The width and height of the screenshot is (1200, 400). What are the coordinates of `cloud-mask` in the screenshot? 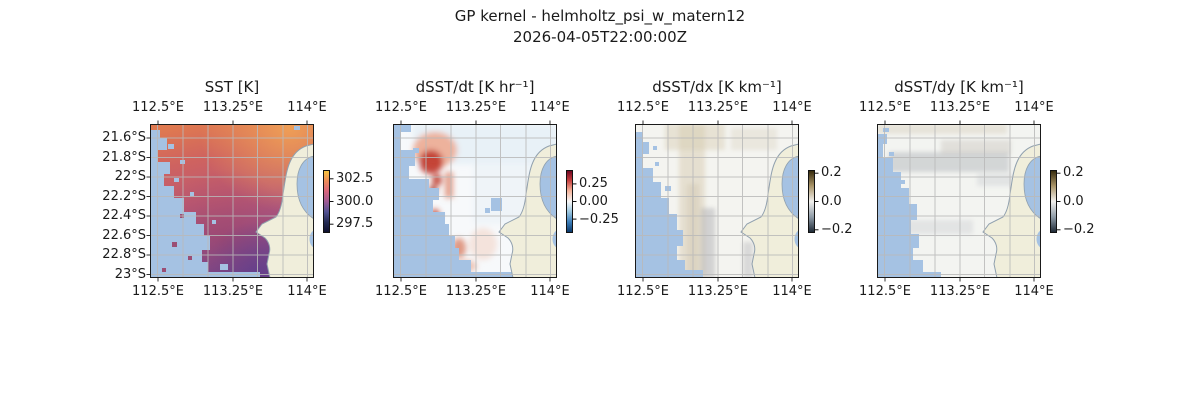 It's located at (909, 203).